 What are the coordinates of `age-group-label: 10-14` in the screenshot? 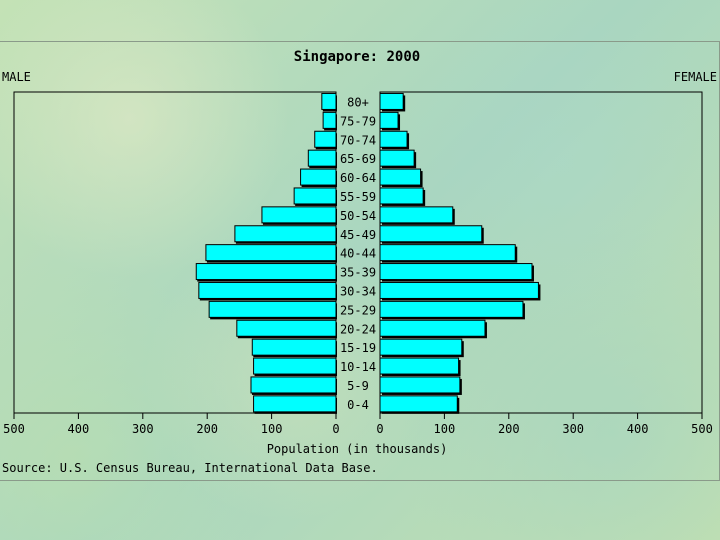 It's located at (358, 367).